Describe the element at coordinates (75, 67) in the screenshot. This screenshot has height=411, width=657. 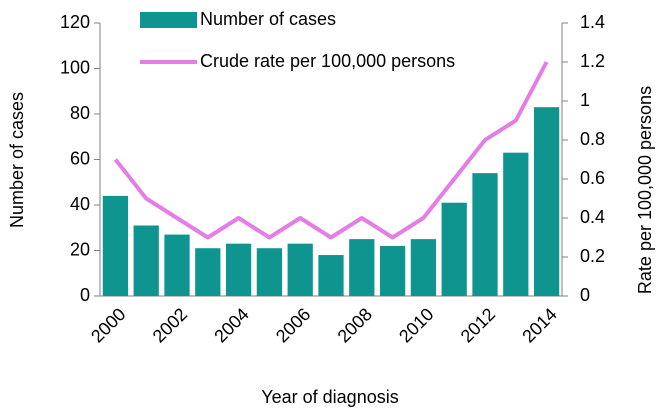
I see `y-tick-label: 100` at that location.